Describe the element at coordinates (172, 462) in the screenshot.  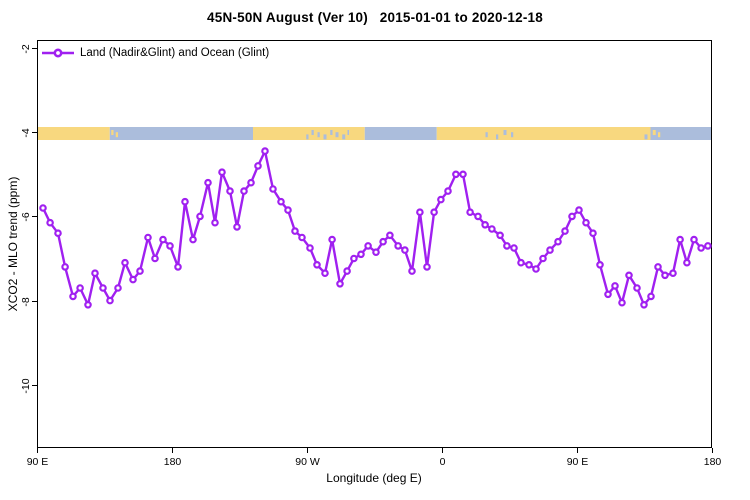
I see `x-tick-label: 180` at that location.